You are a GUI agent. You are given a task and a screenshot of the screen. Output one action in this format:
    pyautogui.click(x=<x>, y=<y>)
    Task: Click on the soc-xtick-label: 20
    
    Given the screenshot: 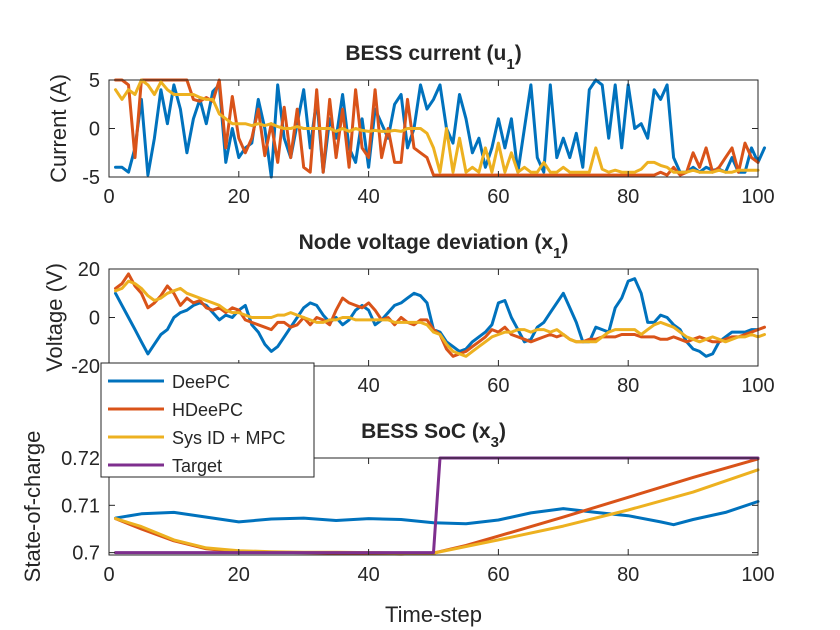 What is the action you would take?
    pyautogui.click(x=239, y=575)
    